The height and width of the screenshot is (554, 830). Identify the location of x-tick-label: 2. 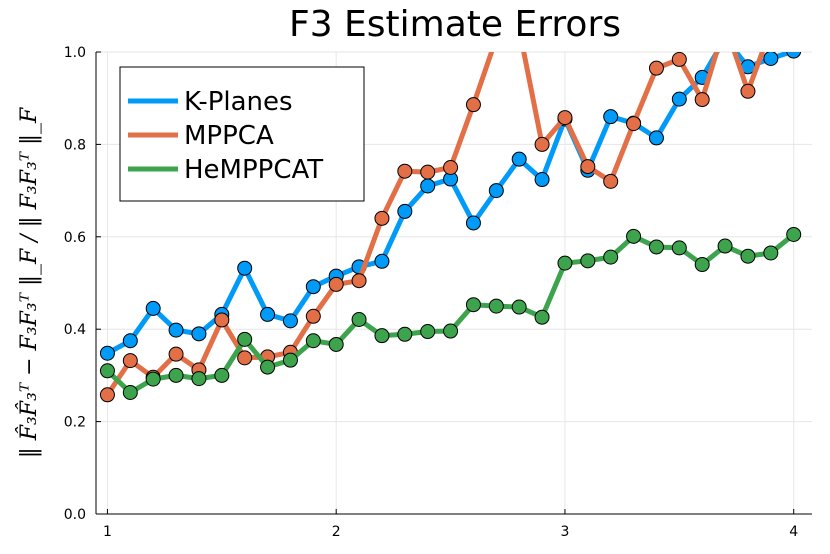
(336, 532).